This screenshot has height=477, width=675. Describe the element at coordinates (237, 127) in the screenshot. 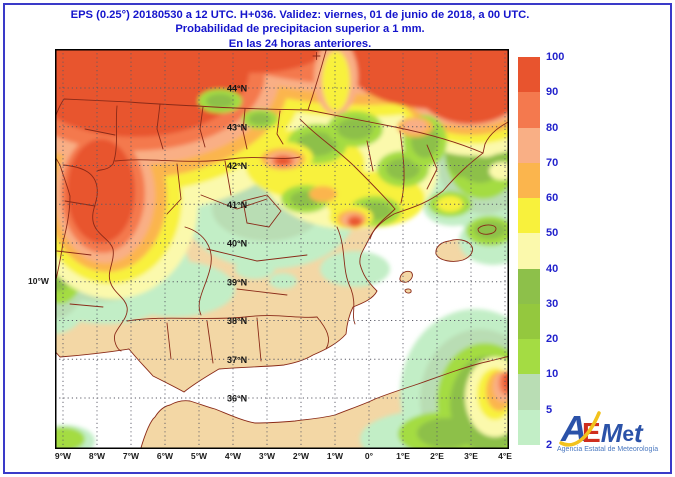

I see `lat-label: 43°N` at that location.